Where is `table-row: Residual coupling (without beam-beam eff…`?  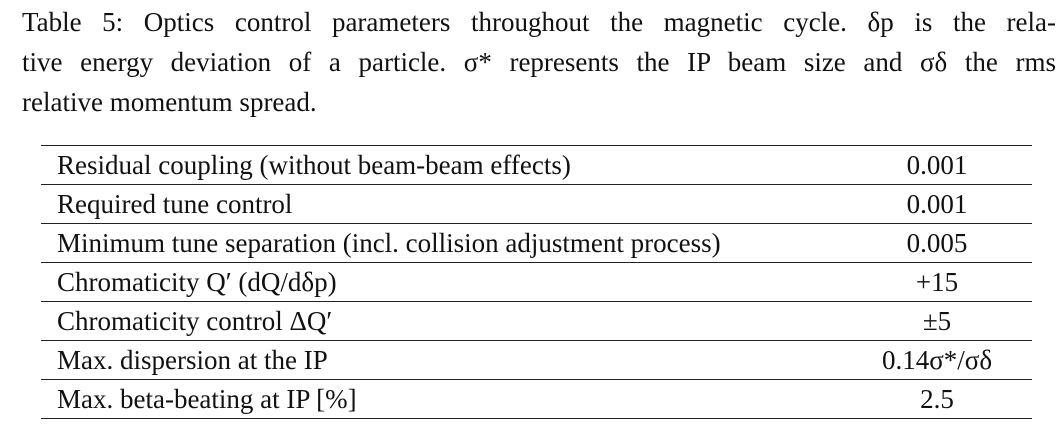 table-row: Residual coupling (without beam-beam eff… is located at coordinates (536, 165).